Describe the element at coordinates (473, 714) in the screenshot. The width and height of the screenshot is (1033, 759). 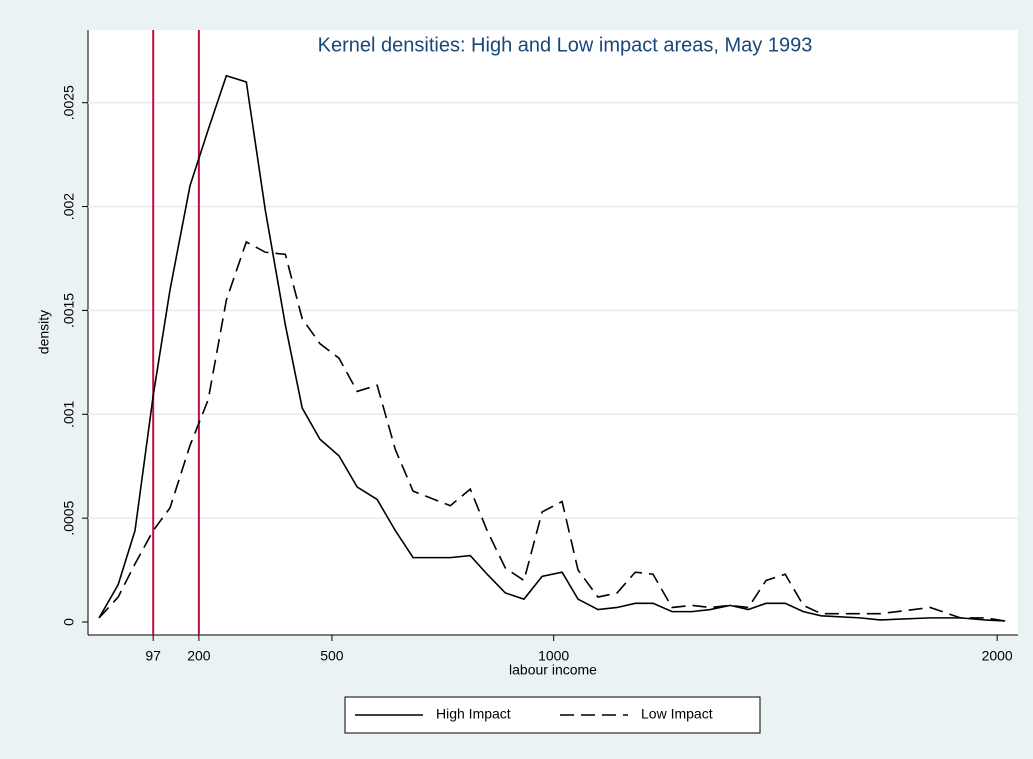
I see `legend-label: High Impact` at that location.